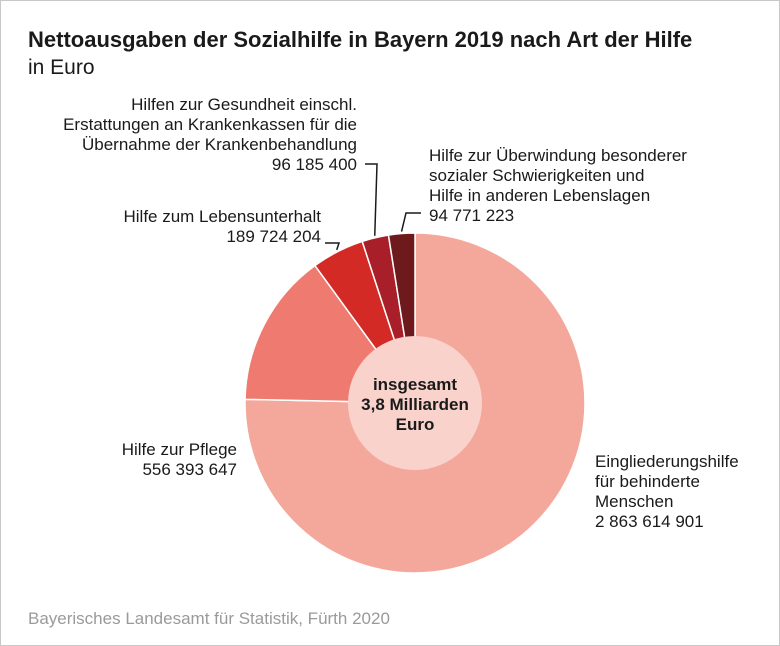  What do you see at coordinates (61, 67) in the screenshot?
I see `chart-subtitle: in Euro` at bounding box center [61, 67].